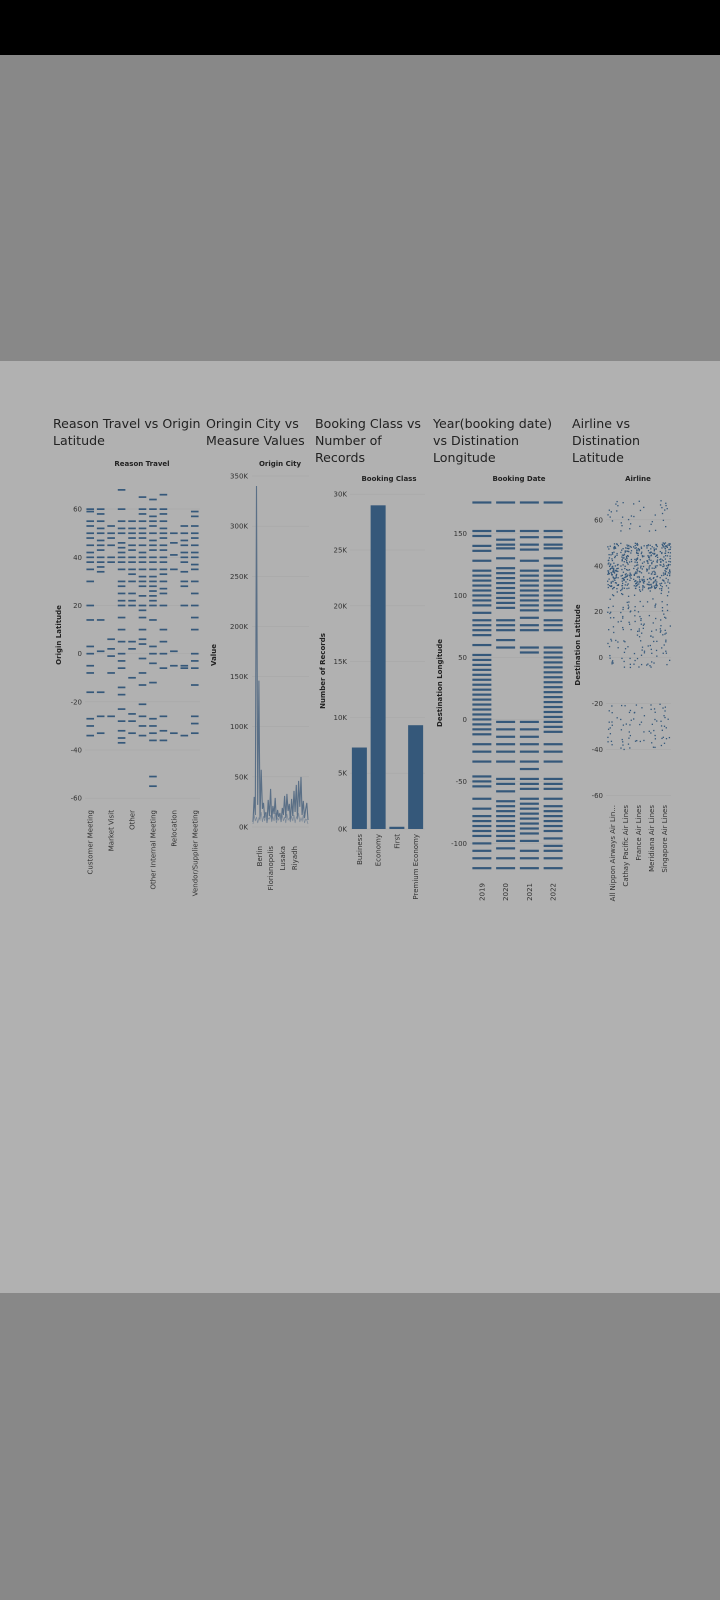  What do you see at coordinates (459, 844) in the screenshot?
I see `booking-date-y-tick-label: -100` at bounding box center [459, 844].